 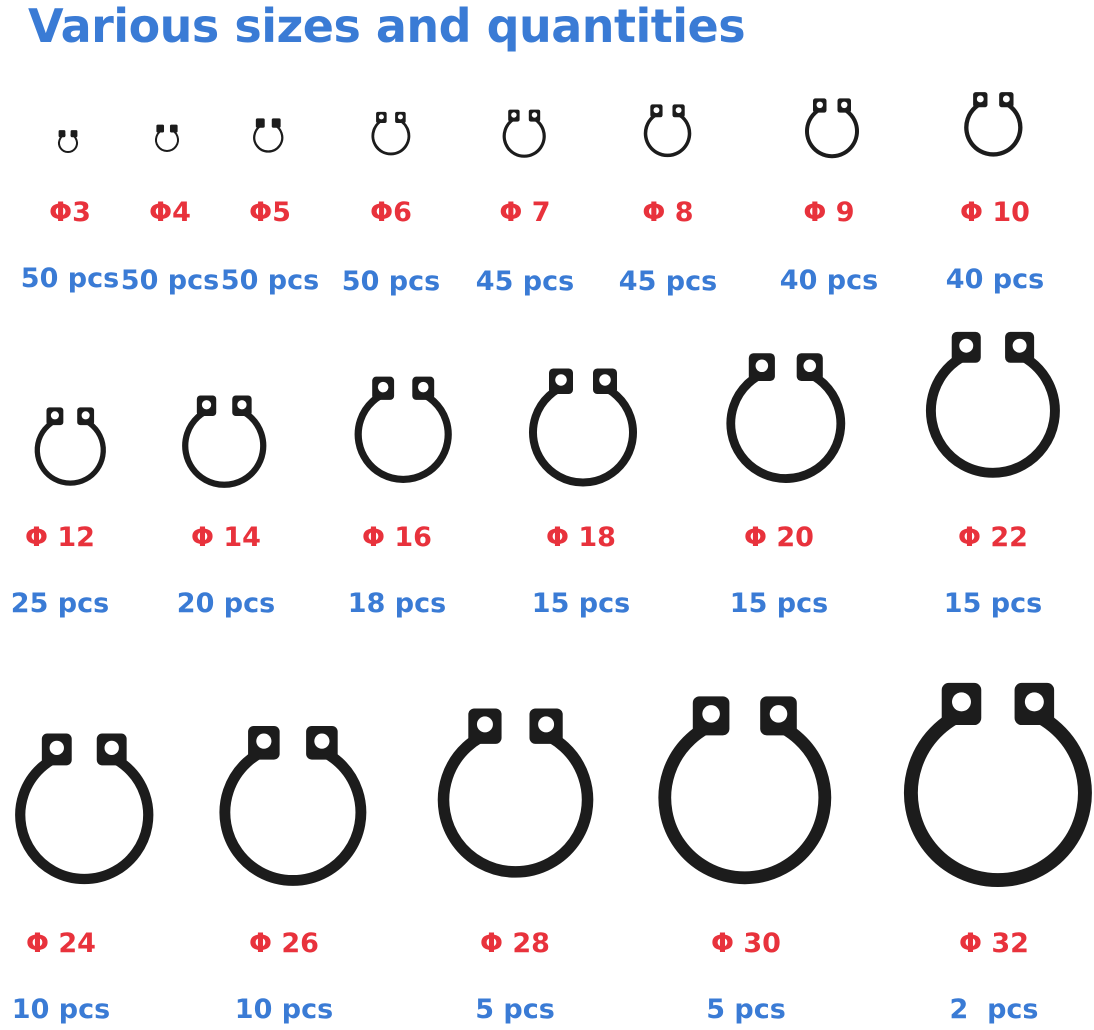 I want to click on size-label: Φ 10, so click(x=995, y=212).